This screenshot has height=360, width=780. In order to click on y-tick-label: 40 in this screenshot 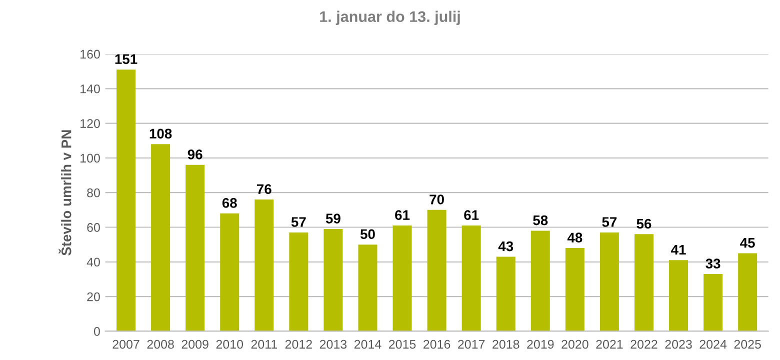, I will do `click(93, 262)`.